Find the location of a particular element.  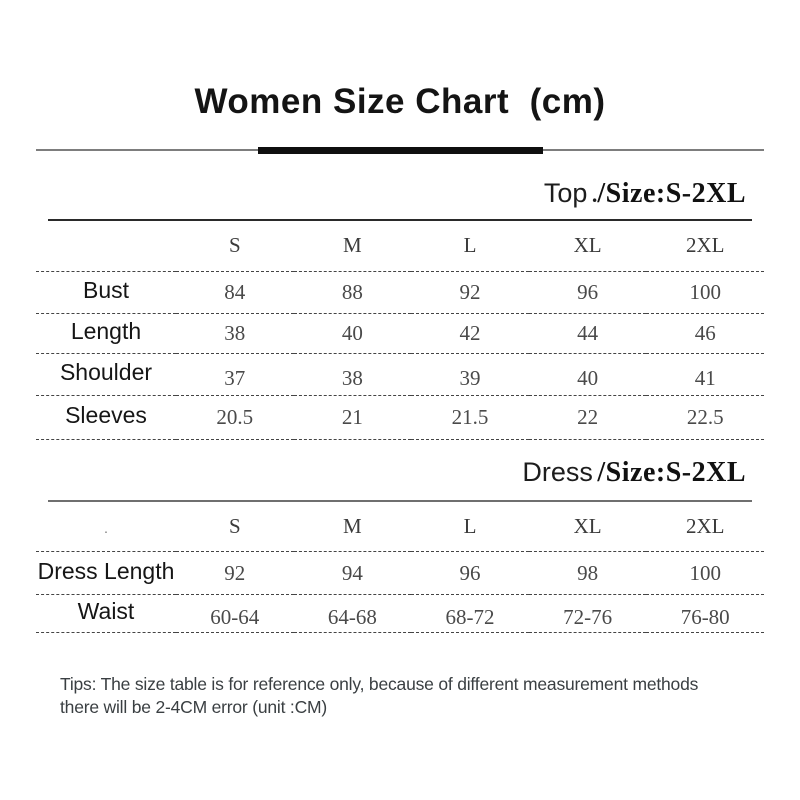

header-spacer-cell is located at coordinates (106, 246).